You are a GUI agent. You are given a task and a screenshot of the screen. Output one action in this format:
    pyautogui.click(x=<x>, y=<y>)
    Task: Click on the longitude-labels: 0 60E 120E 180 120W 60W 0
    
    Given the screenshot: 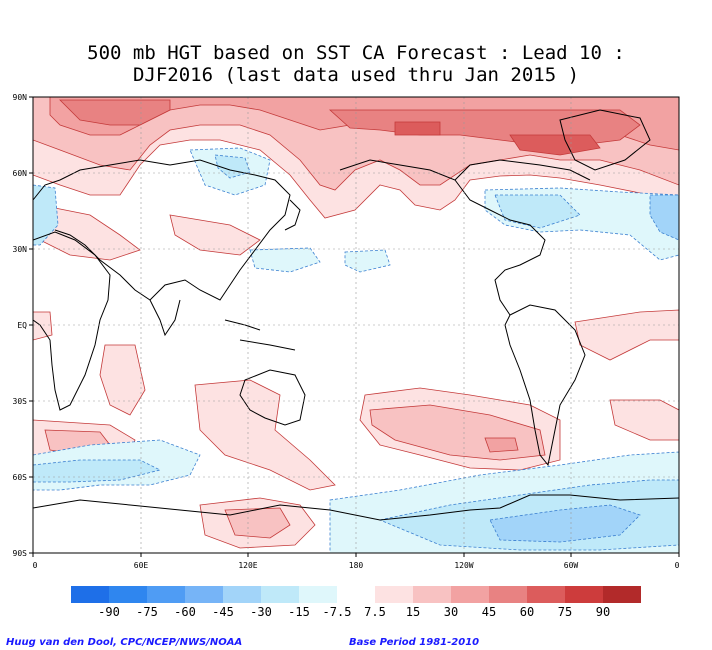 What is the action you would take?
    pyautogui.click(x=356, y=565)
    